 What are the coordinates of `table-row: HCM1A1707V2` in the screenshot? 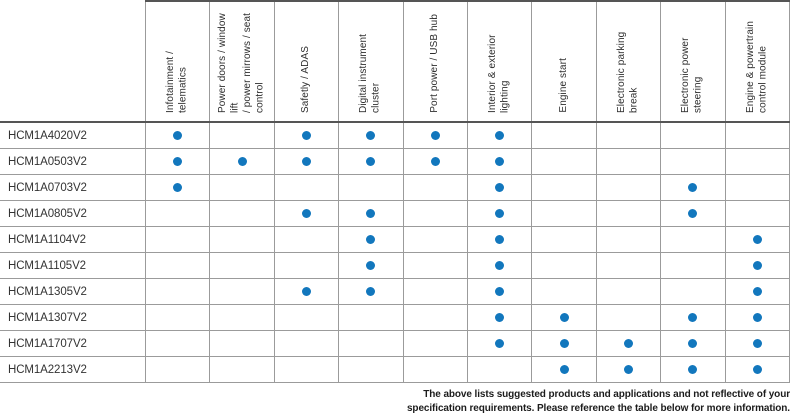 It's located at (395, 343).